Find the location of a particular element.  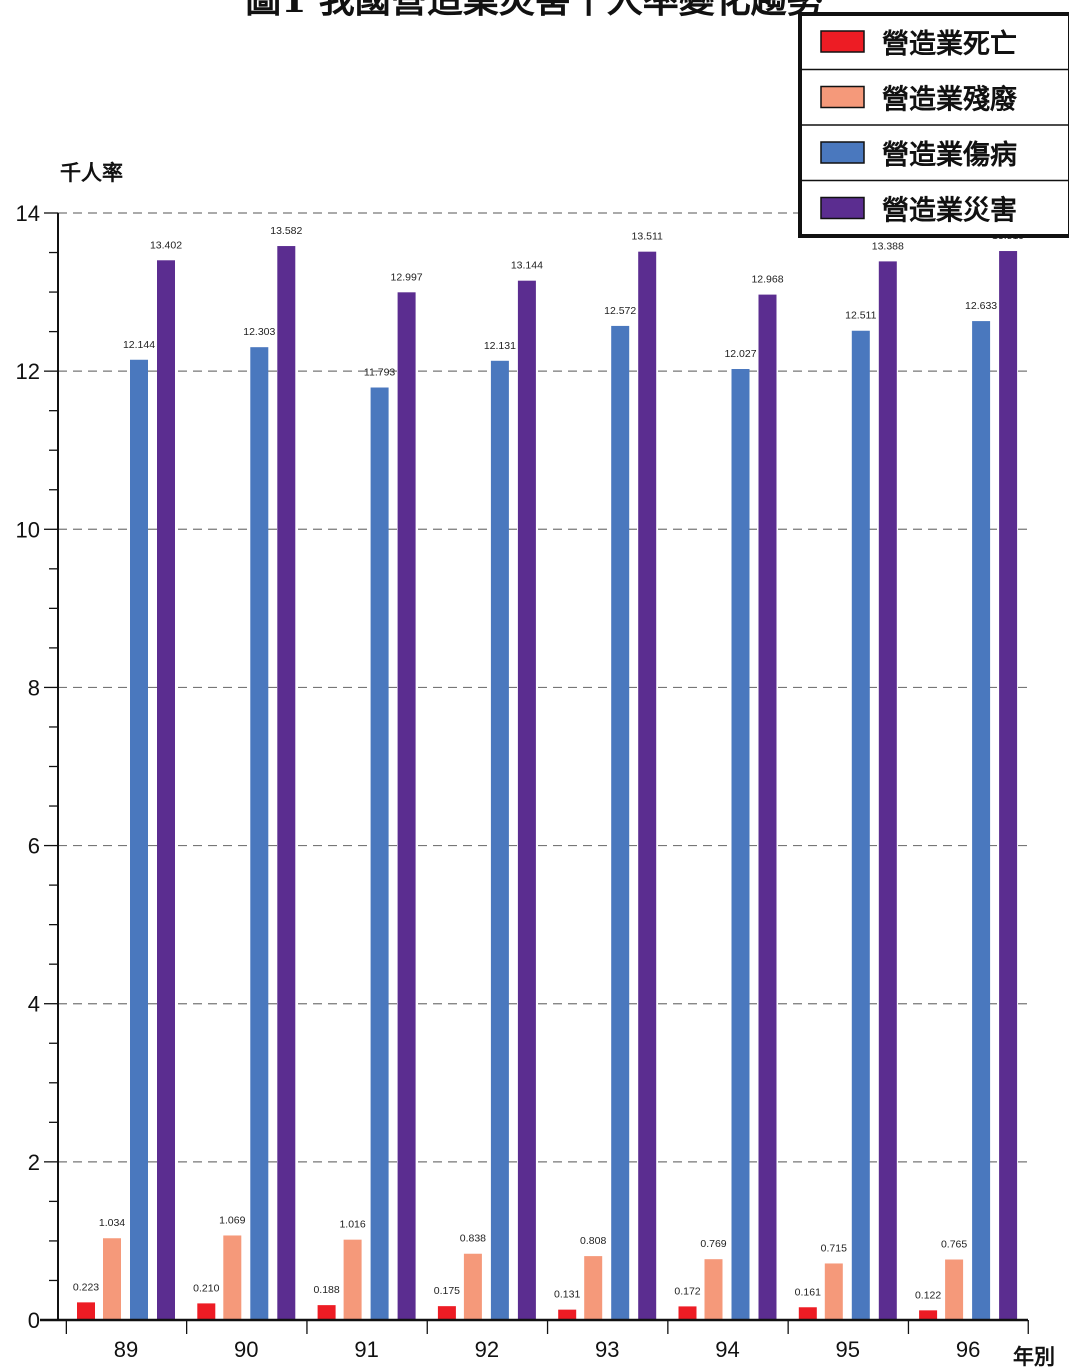

data-label-95-series-3: 12.511 is located at coordinates (860, 316).